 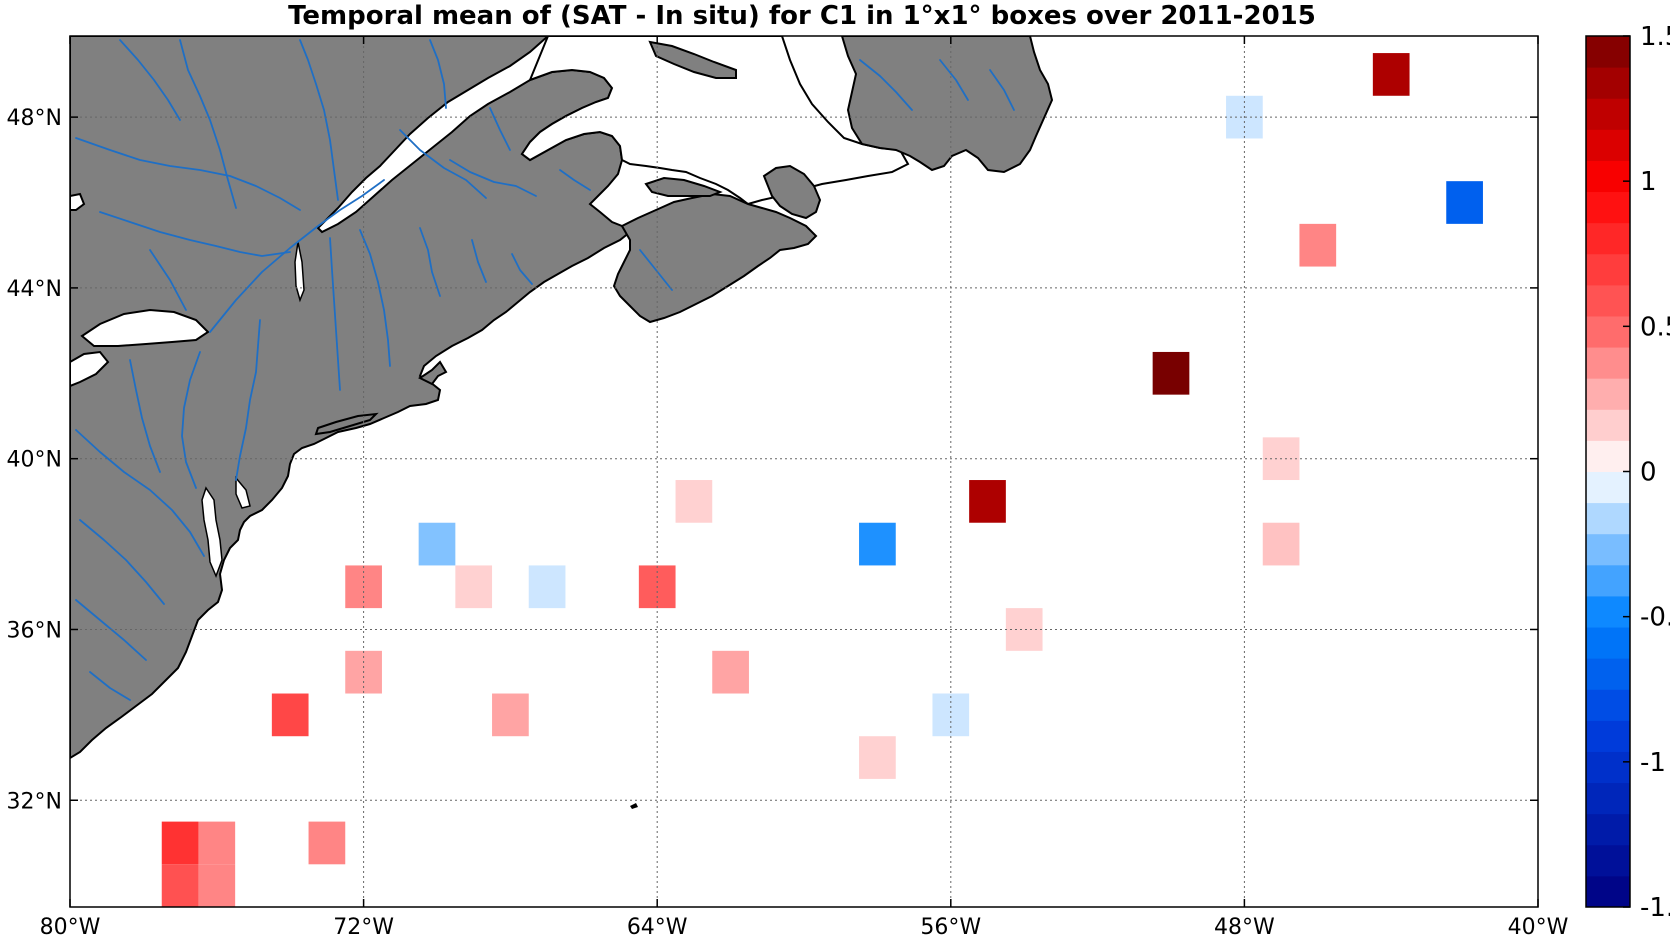 What do you see at coordinates (1244, 926) in the screenshot?
I see `x-tick-label: 48°W` at bounding box center [1244, 926].